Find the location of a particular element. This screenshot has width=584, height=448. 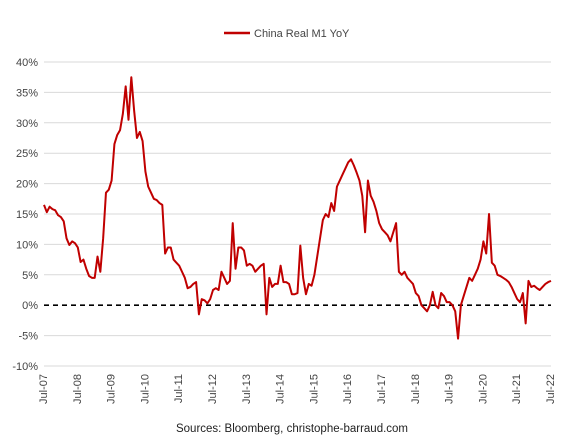

y-tick-label: 10% is located at coordinates (27, 245).